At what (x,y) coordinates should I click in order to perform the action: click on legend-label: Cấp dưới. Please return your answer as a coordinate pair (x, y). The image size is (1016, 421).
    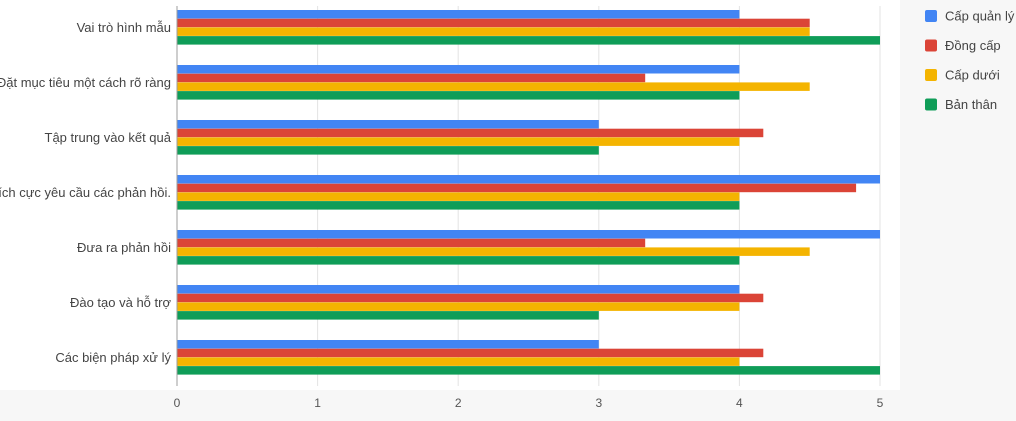
    Looking at the image, I should click on (972, 75).